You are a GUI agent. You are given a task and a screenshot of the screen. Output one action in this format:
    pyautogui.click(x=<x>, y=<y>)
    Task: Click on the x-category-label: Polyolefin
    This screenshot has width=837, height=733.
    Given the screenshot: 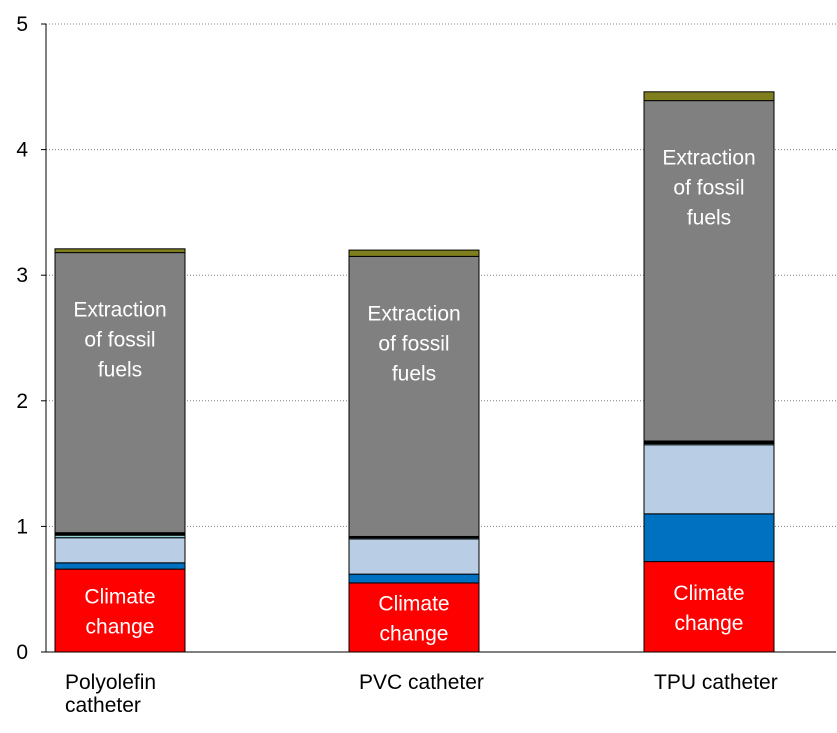 What is the action you would take?
    pyautogui.click(x=110, y=682)
    